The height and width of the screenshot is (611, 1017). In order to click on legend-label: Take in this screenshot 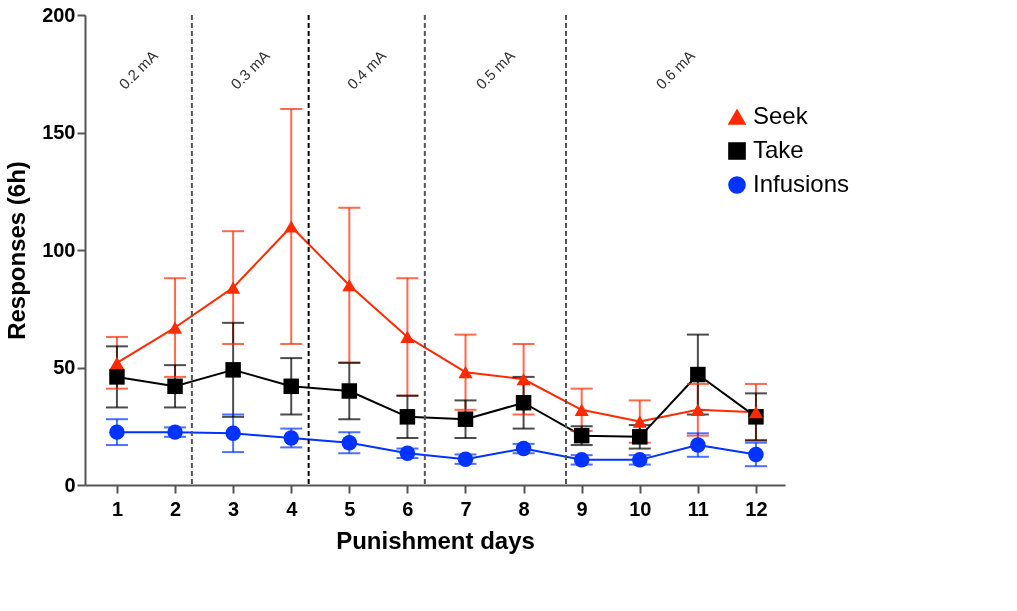, I will do `click(778, 149)`.